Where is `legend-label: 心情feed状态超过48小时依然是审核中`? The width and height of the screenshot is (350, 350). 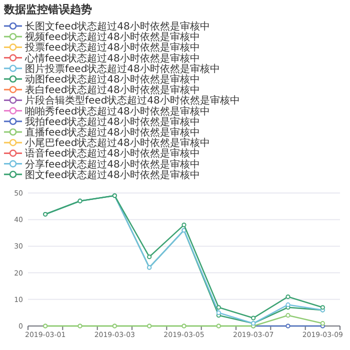
legend-label: 心情feed状态超过48小时依然是审核中 is located at coordinates (112, 58).